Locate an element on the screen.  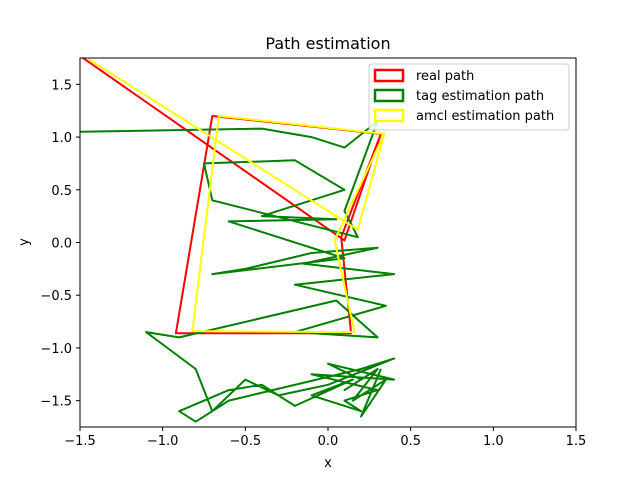
legend-label: amcl estimation path is located at coordinates (485, 116).